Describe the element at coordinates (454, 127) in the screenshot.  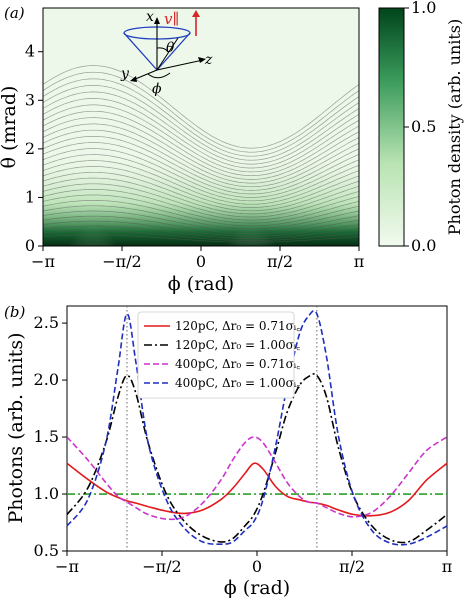
I see `colorbar-label: Photon density (arb. units)` at that location.